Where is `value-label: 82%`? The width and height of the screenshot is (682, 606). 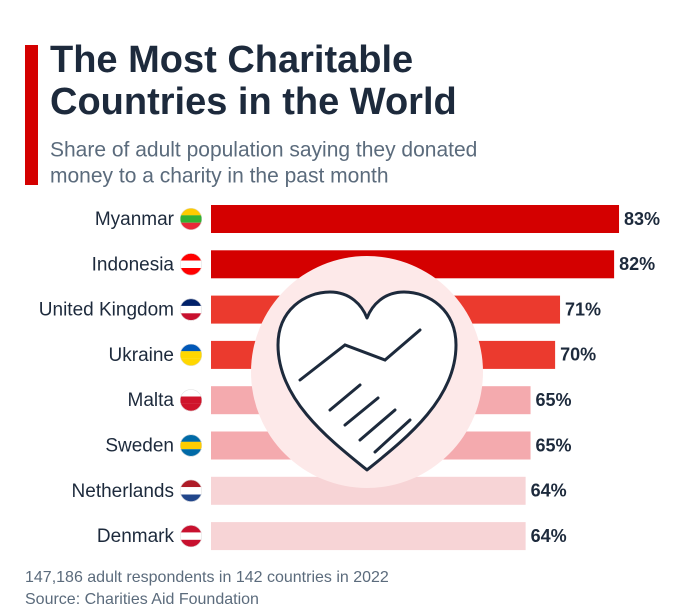
value-label: 82% is located at coordinates (637, 264).